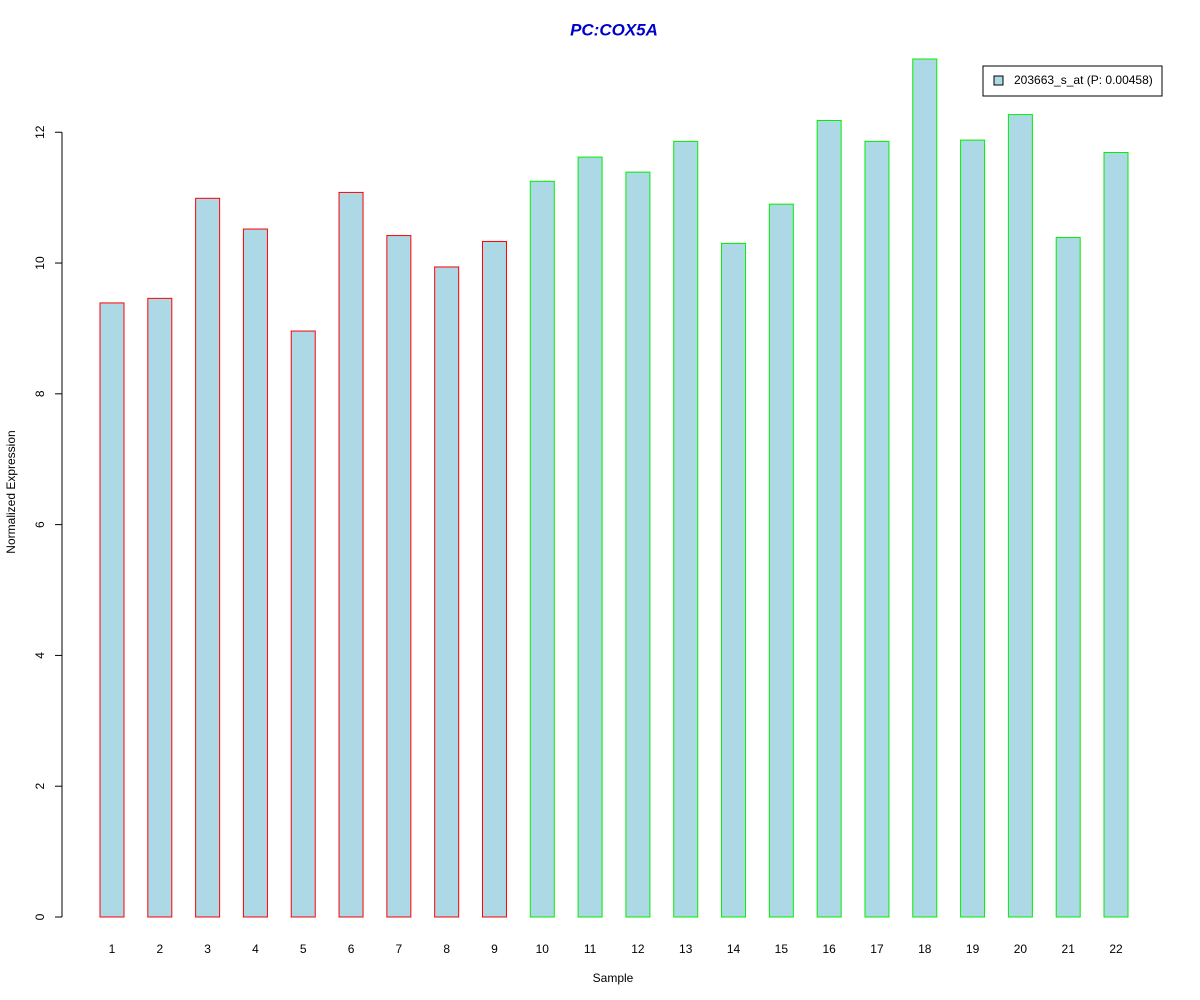 The height and width of the screenshot is (1000, 1200). What do you see at coordinates (686, 949) in the screenshot?
I see `x-tick-label: 13` at bounding box center [686, 949].